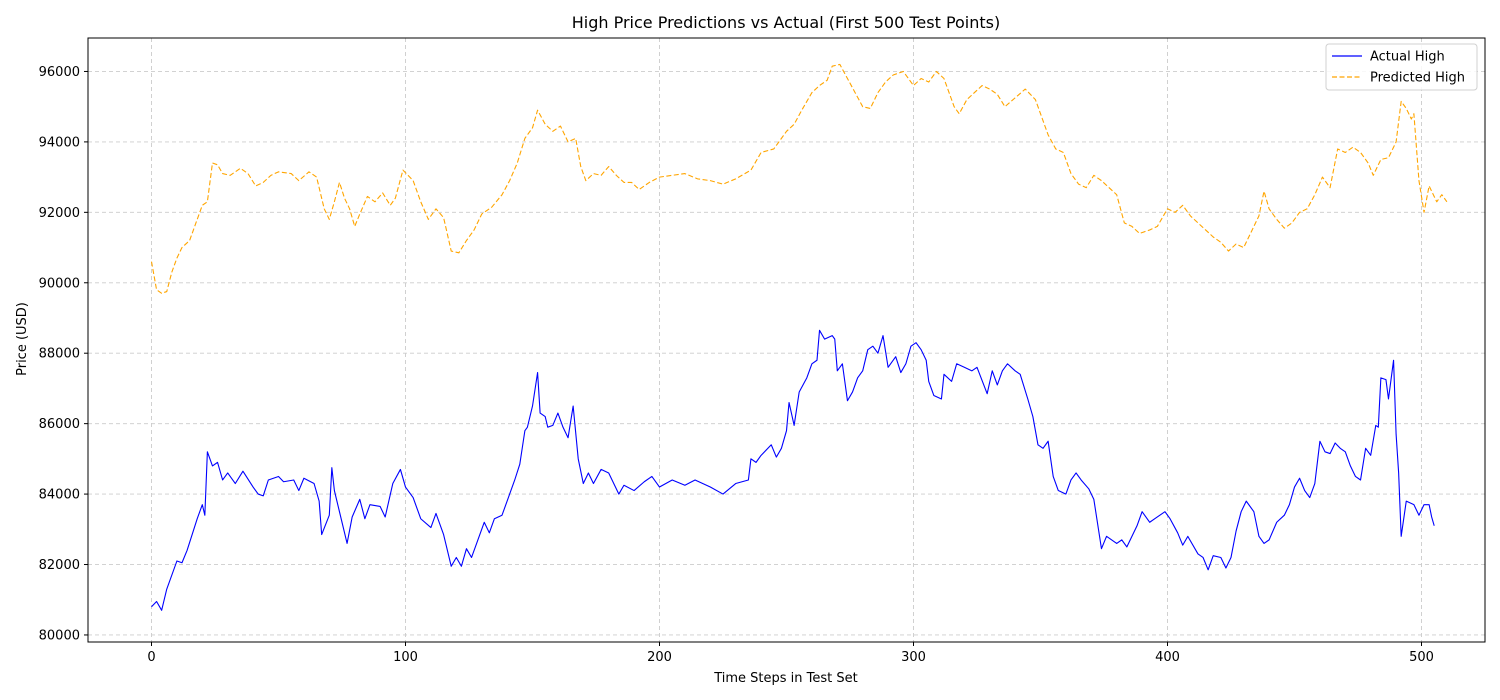  I want to click on x-tick-label: 0, so click(151, 657).